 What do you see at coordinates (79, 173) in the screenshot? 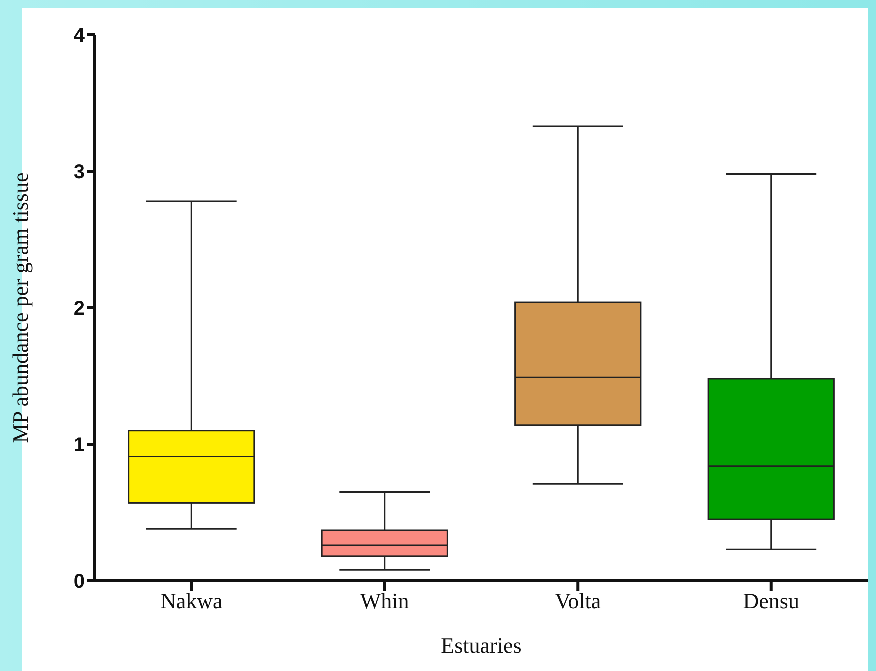
I see `y-tick-label: 3` at bounding box center [79, 173].